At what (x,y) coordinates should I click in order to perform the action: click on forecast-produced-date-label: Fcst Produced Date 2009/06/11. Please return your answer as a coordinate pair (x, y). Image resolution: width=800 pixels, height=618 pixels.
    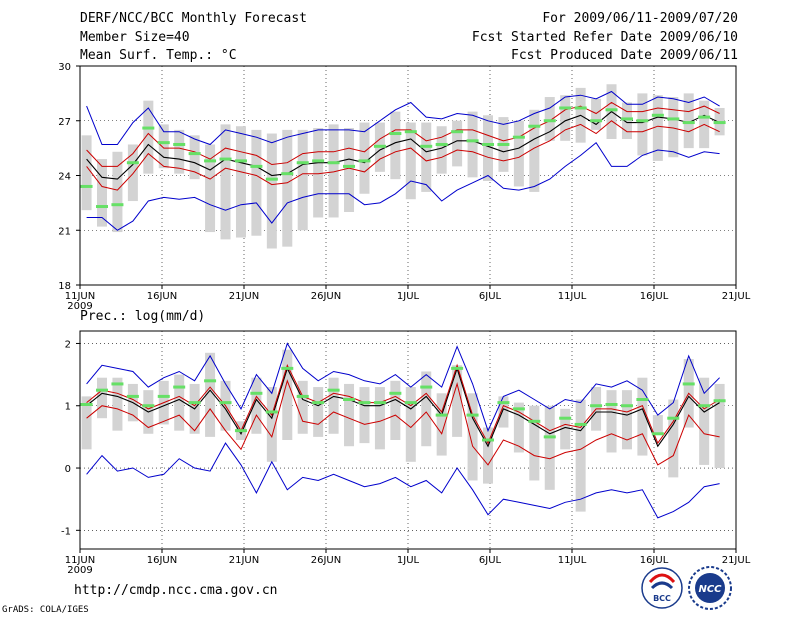
    Looking at the image, I should click on (624, 55).